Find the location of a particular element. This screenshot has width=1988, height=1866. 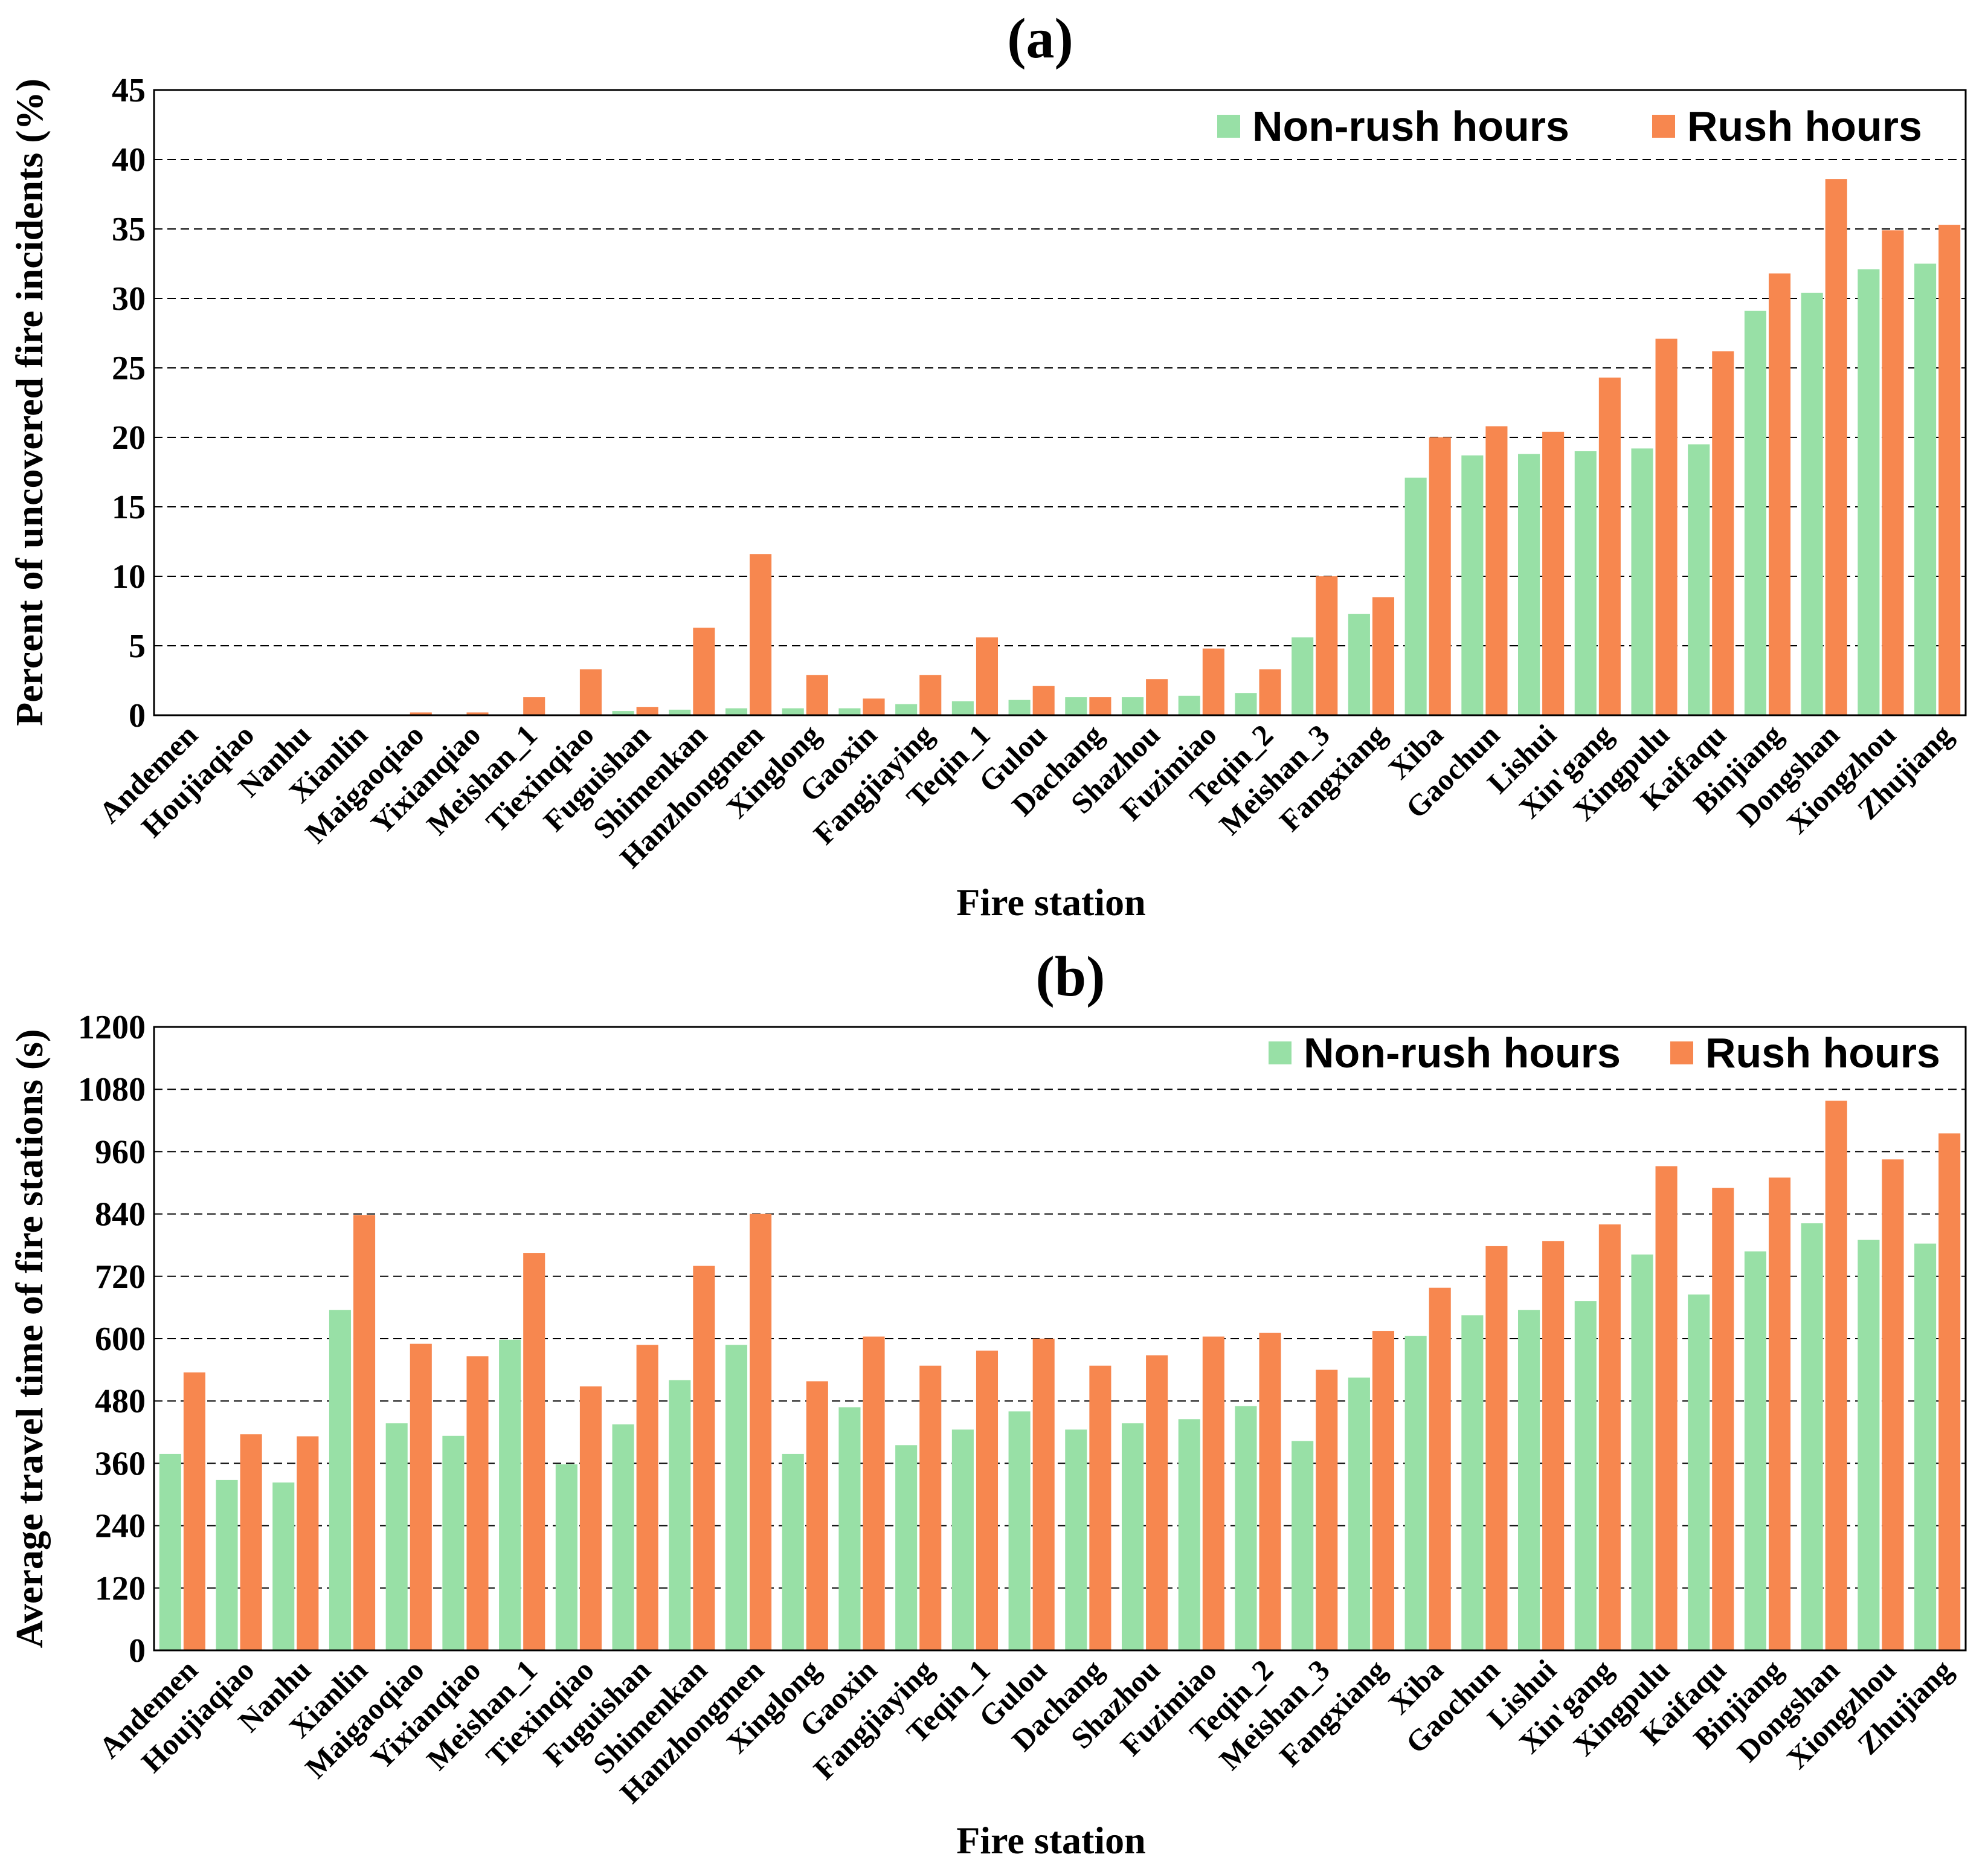

panel-b-y-tick-label: 1080 is located at coordinates (112, 1089).